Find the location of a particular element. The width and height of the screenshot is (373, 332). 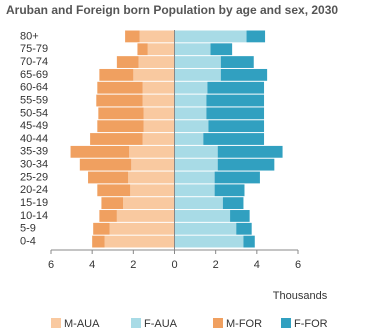

y-tick-label: 60-64 is located at coordinates (34, 88).